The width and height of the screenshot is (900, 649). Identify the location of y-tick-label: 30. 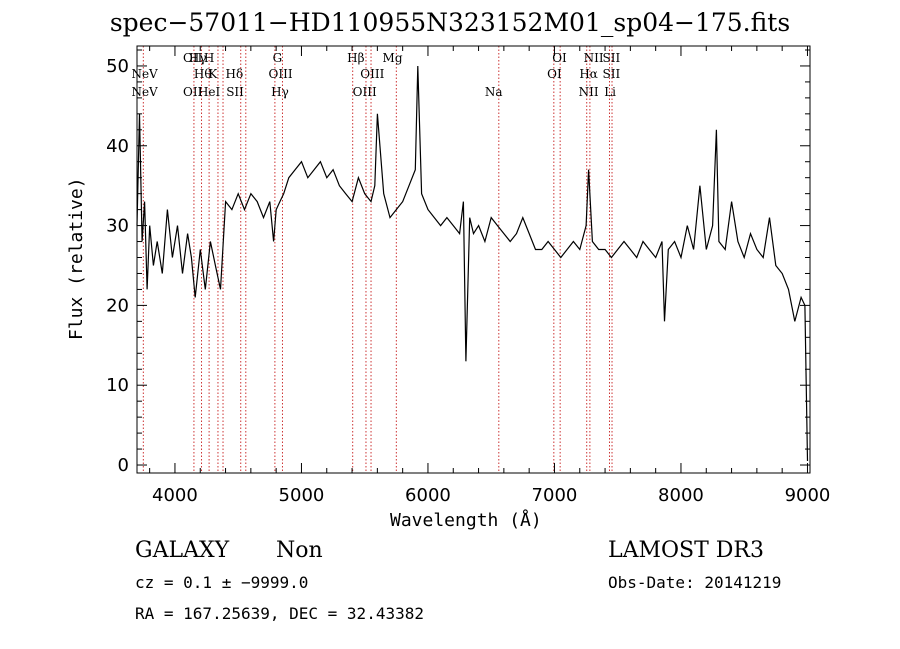
(117, 226).